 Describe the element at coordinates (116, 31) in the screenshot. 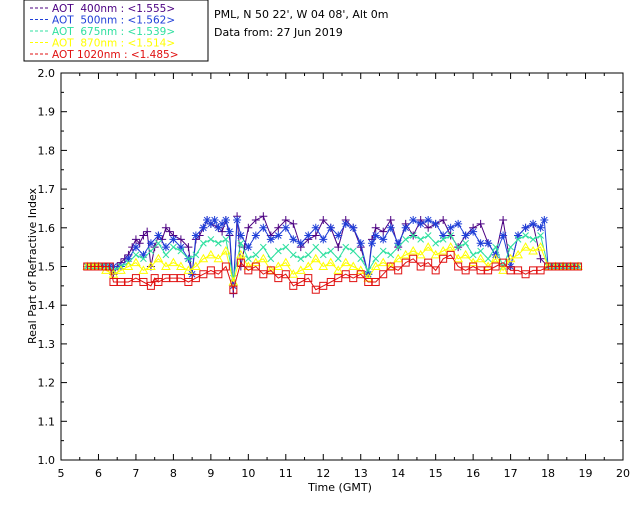

I see `legend-box` at that location.